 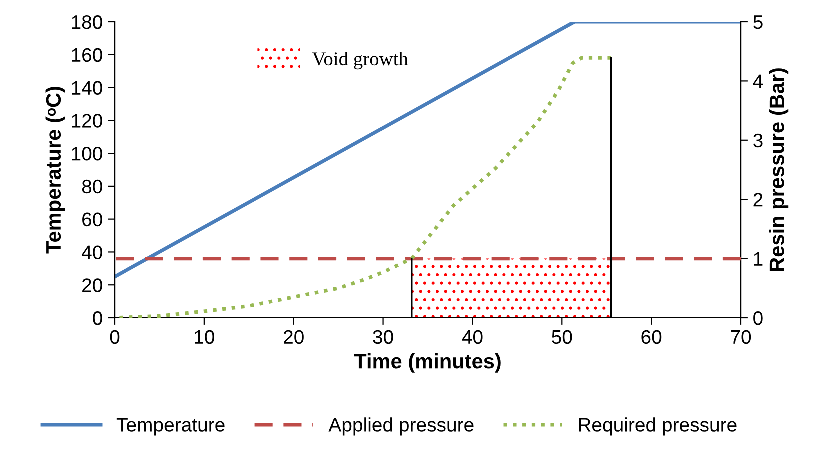 What do you see at coordinates (170, 427) in the screenshot?
I see `legend-label: Temperature` at bounding box center [170, 427].